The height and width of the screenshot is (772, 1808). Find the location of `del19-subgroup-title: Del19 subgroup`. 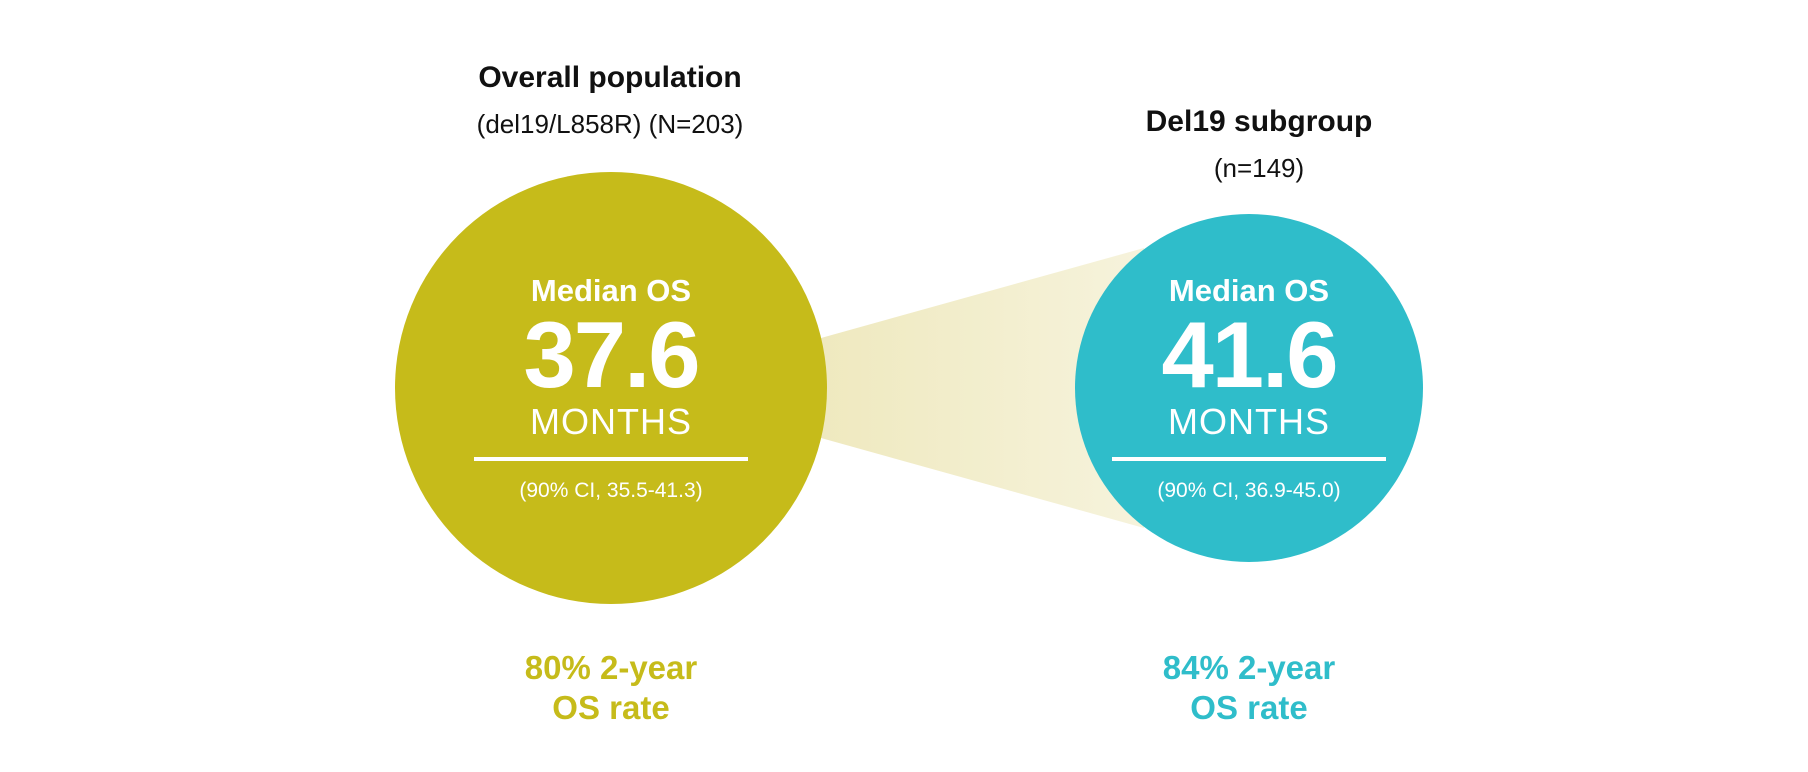

del19-subgroup-title: Del19 subgroup is located at coordinates (1259, 121).